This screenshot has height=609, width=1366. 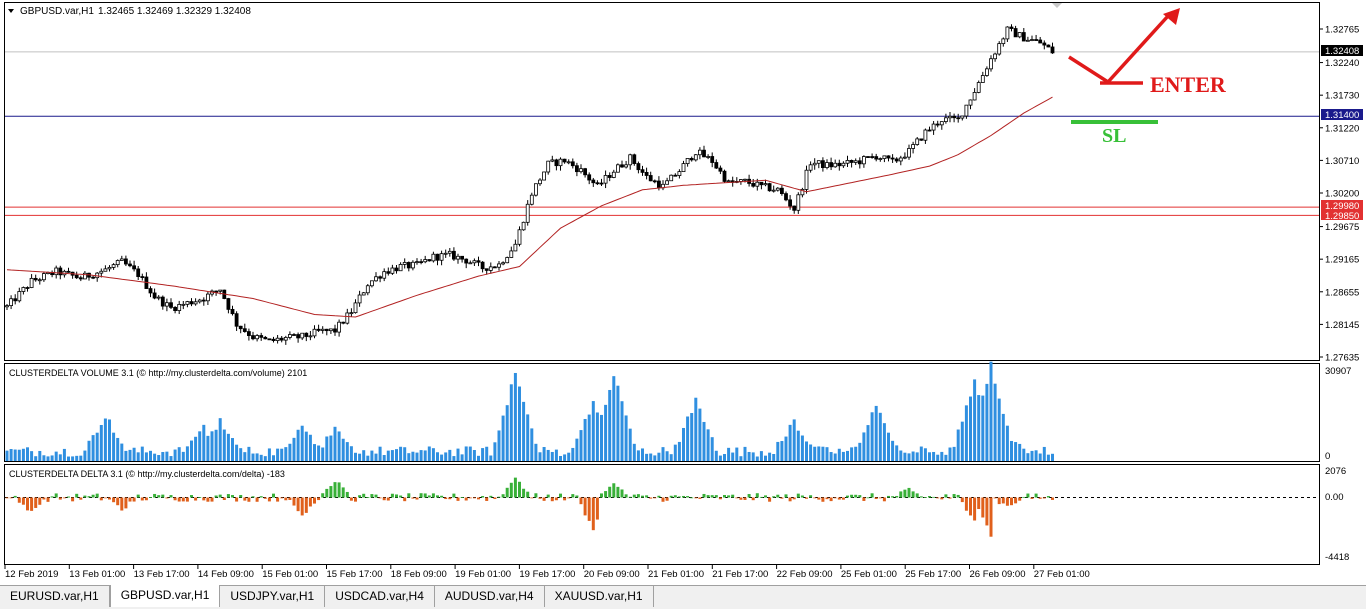 What do you see at coordinates (57, 11) in the screenshot?
I see `chart-symbol: GBPUSD.var,H1` at bounding box center [57, 11].